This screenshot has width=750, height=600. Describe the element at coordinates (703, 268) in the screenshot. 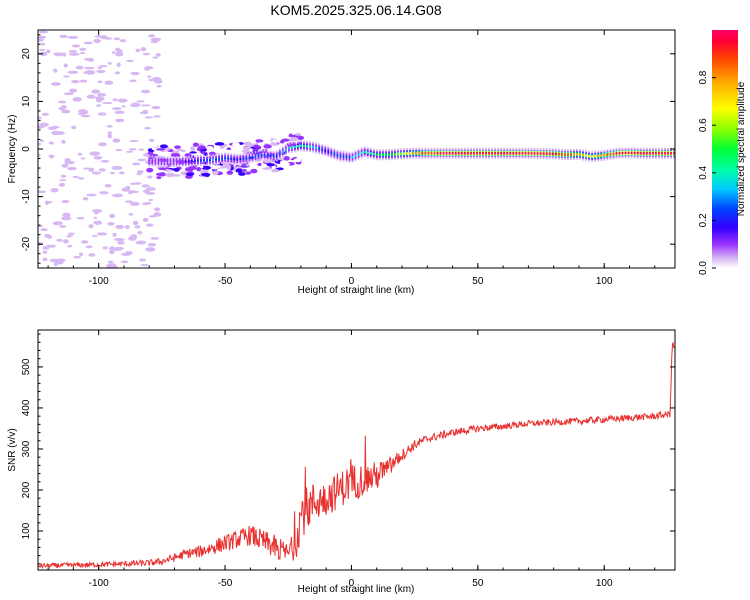

I see `colorbar-tick-label: 0.0` at that location.